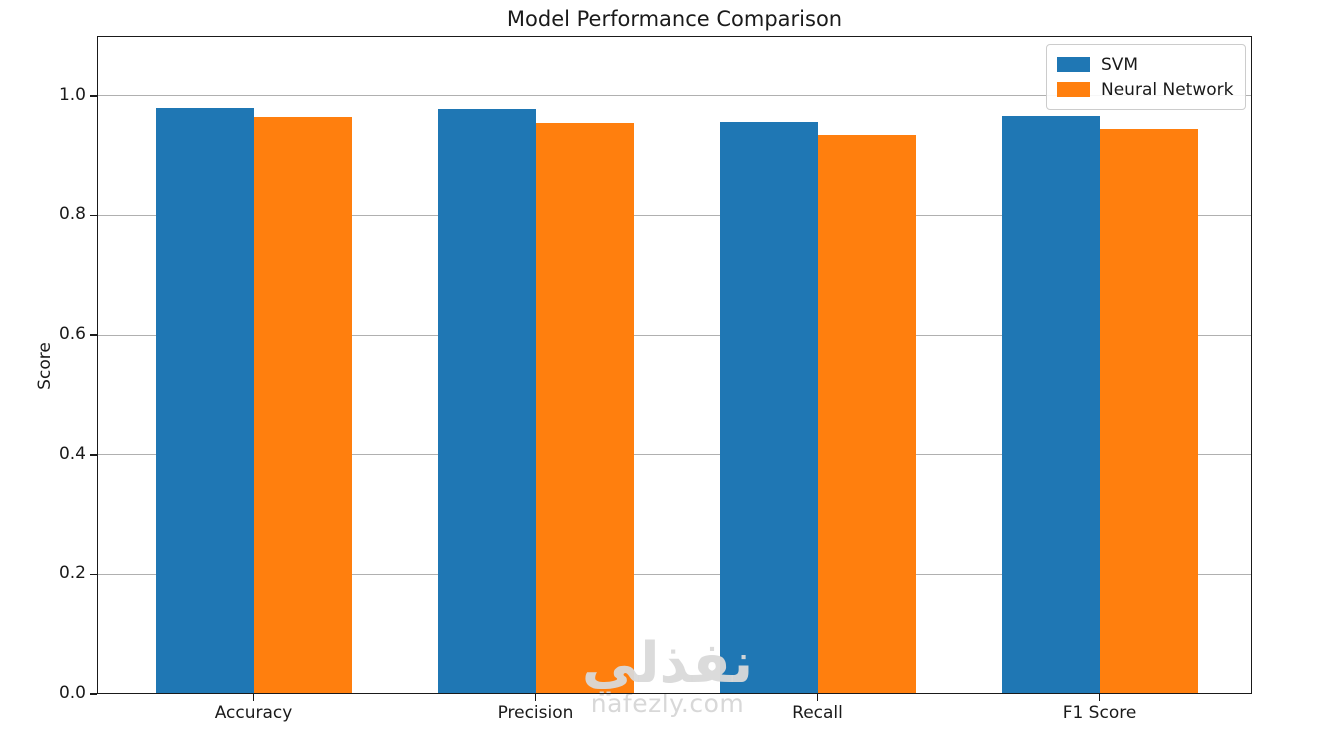  Describe the element at coordinates (1050, 404) in the screenshot. I see `bar-svm-f1-score` at that location.